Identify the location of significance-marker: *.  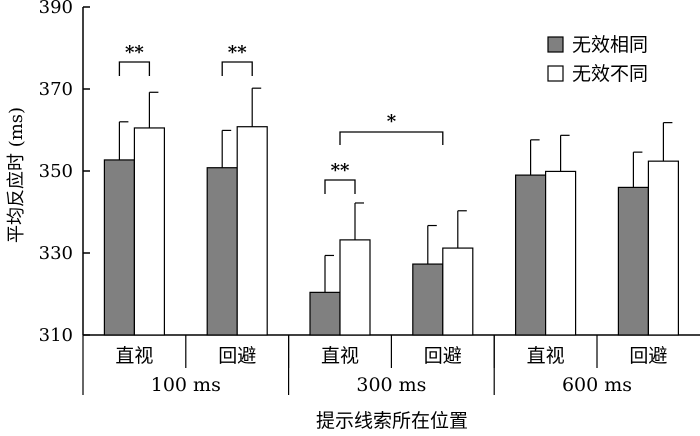
(392, 121).